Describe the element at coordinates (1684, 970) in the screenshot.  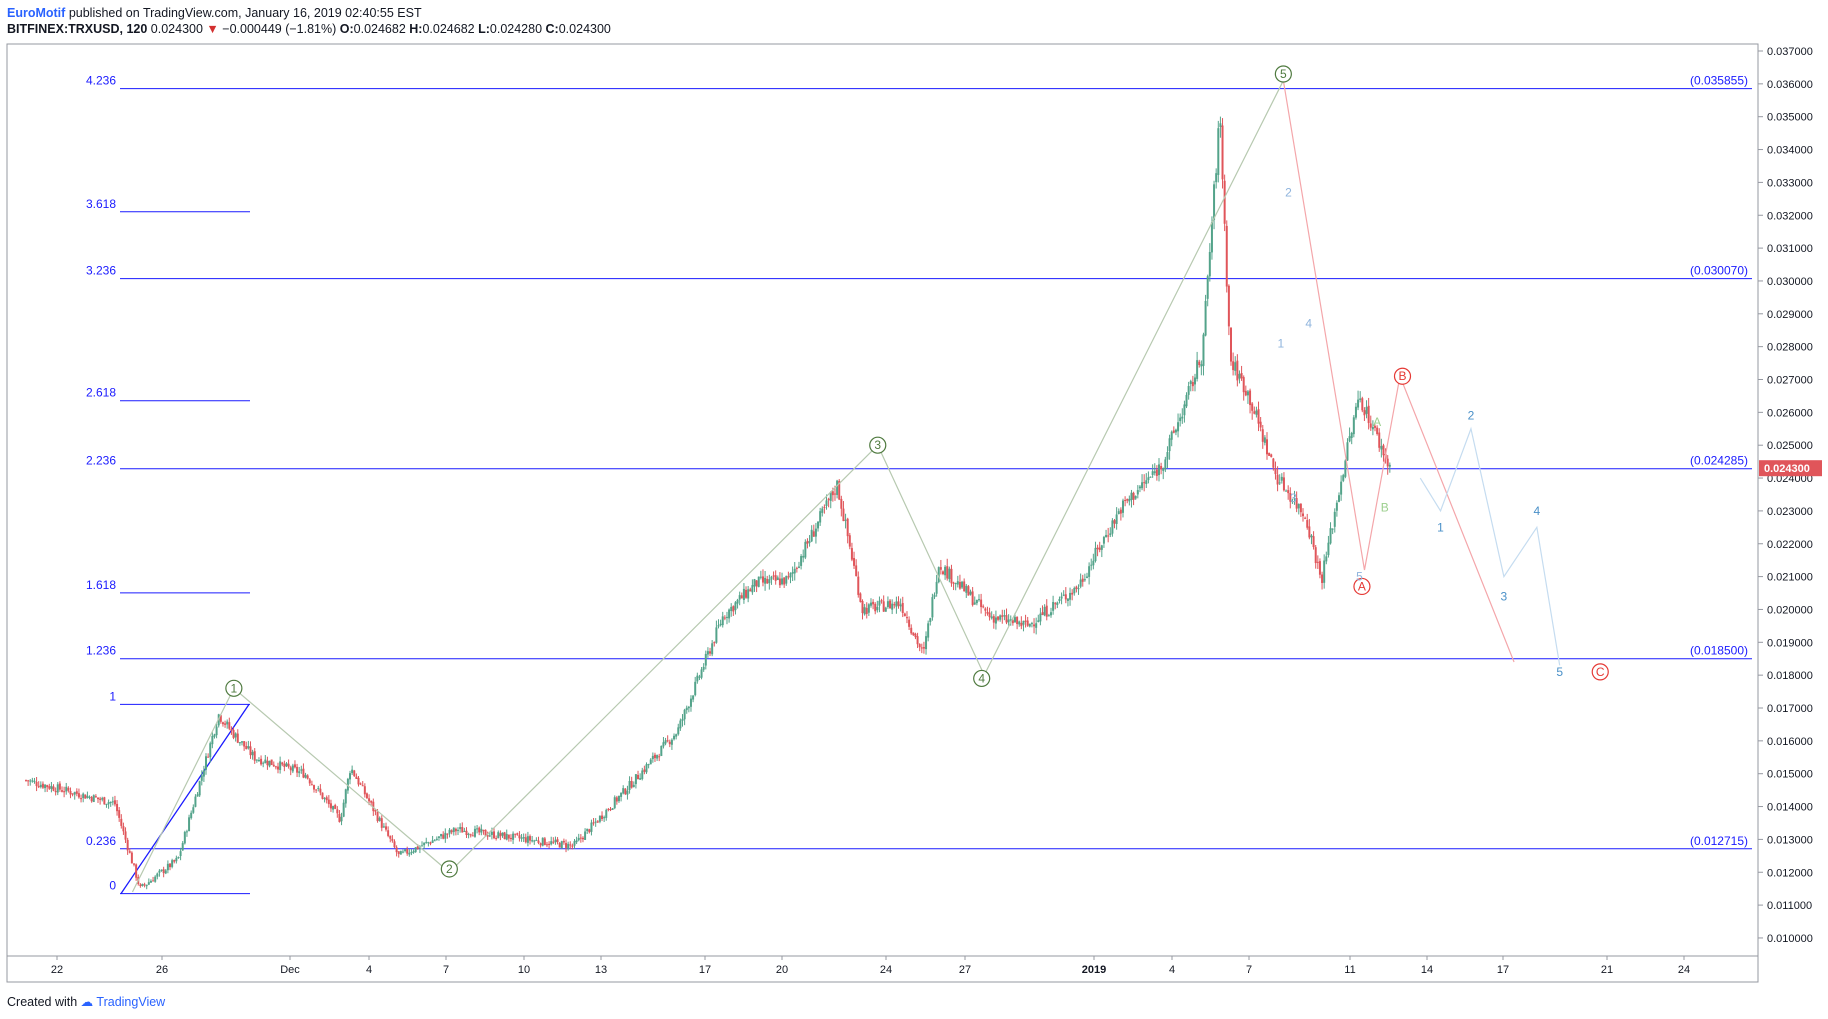
I see `time-tick-label: 24` at that location.